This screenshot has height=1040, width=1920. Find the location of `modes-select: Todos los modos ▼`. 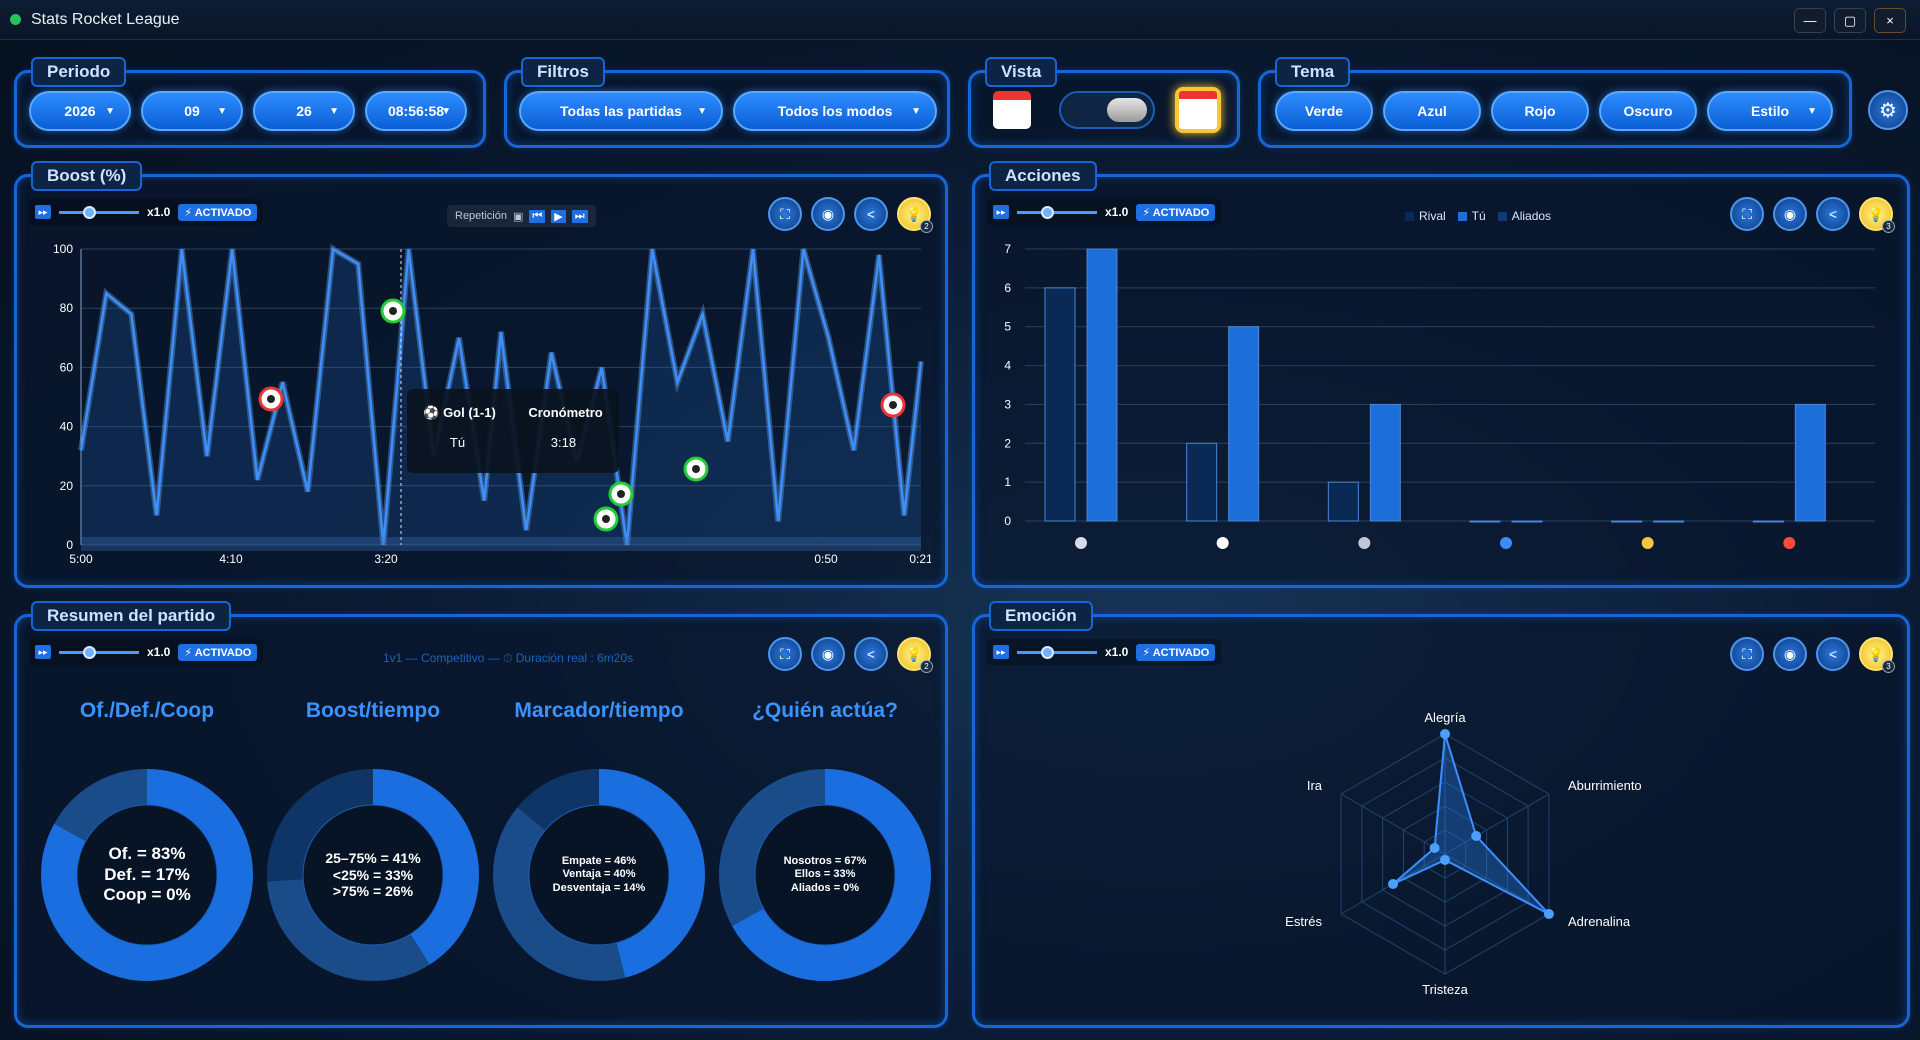

modes-select: Todos los modos ▼ is located at coordinates (835, 111).